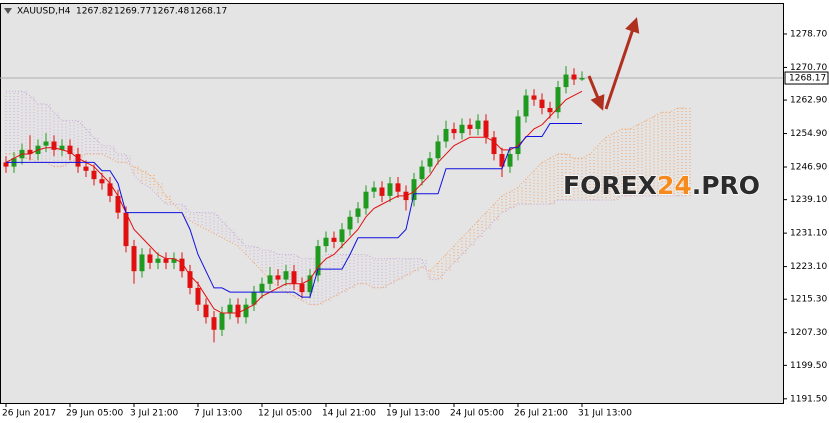  I want to click on watermark-part: 24, so click(674, 185).